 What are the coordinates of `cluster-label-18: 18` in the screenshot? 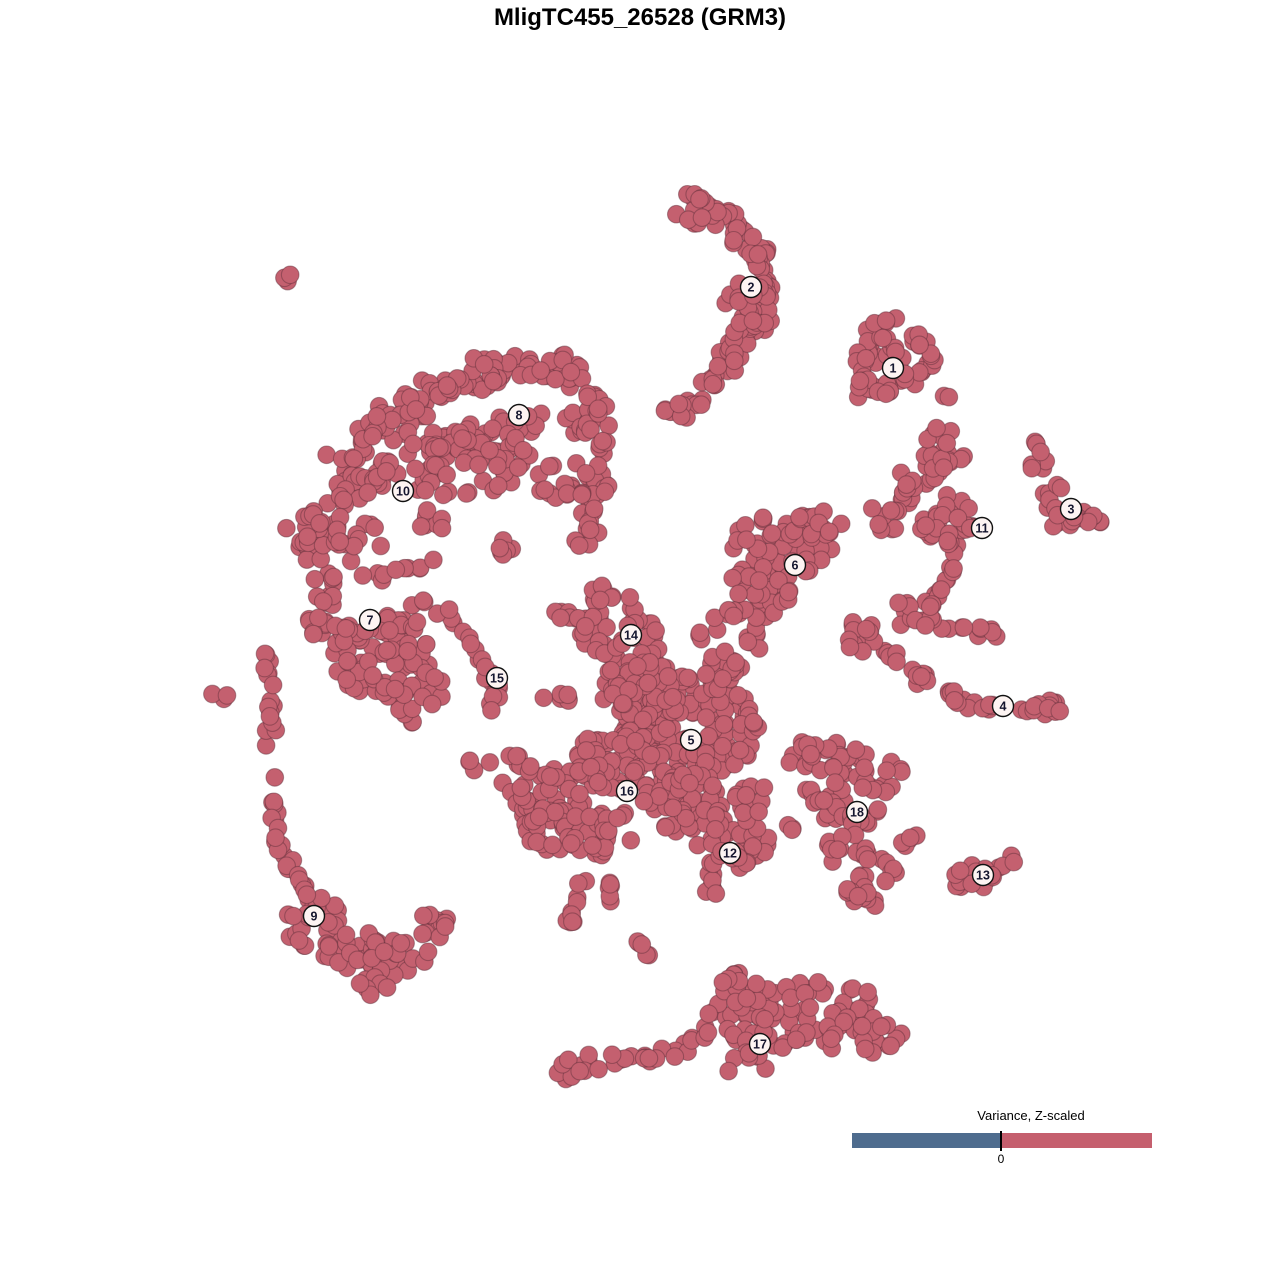 It's located at (857, 812).